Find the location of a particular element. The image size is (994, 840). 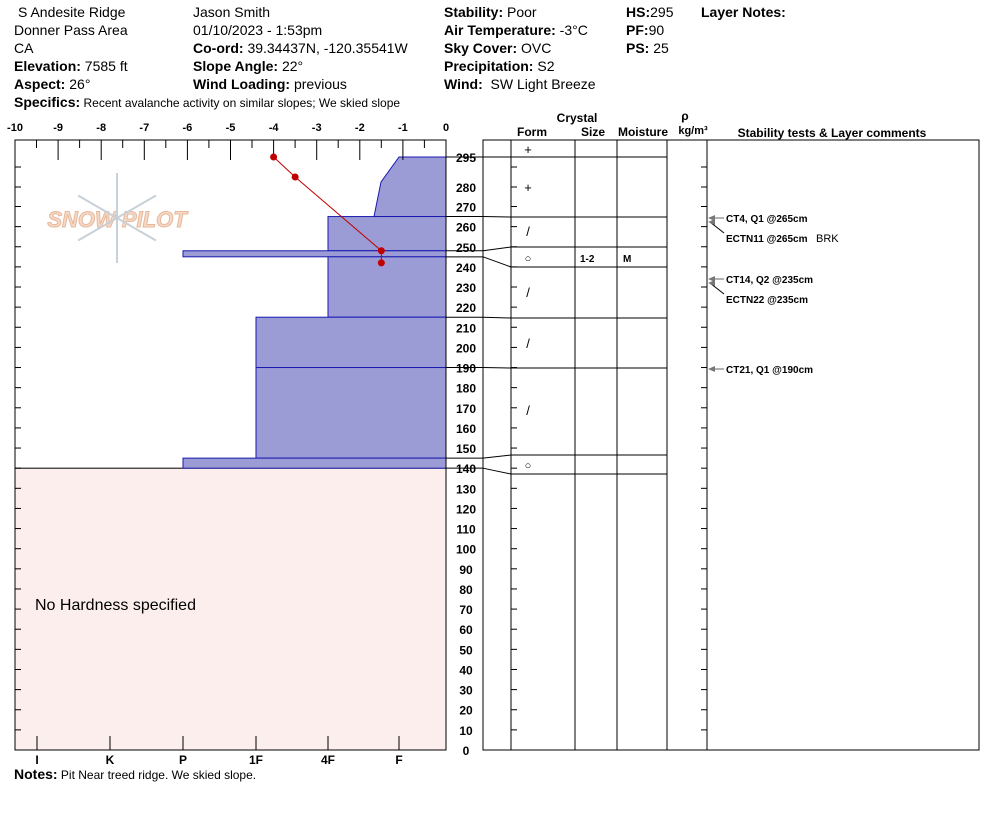

moisture-header: Moisture is located at coordinates (643, 132).